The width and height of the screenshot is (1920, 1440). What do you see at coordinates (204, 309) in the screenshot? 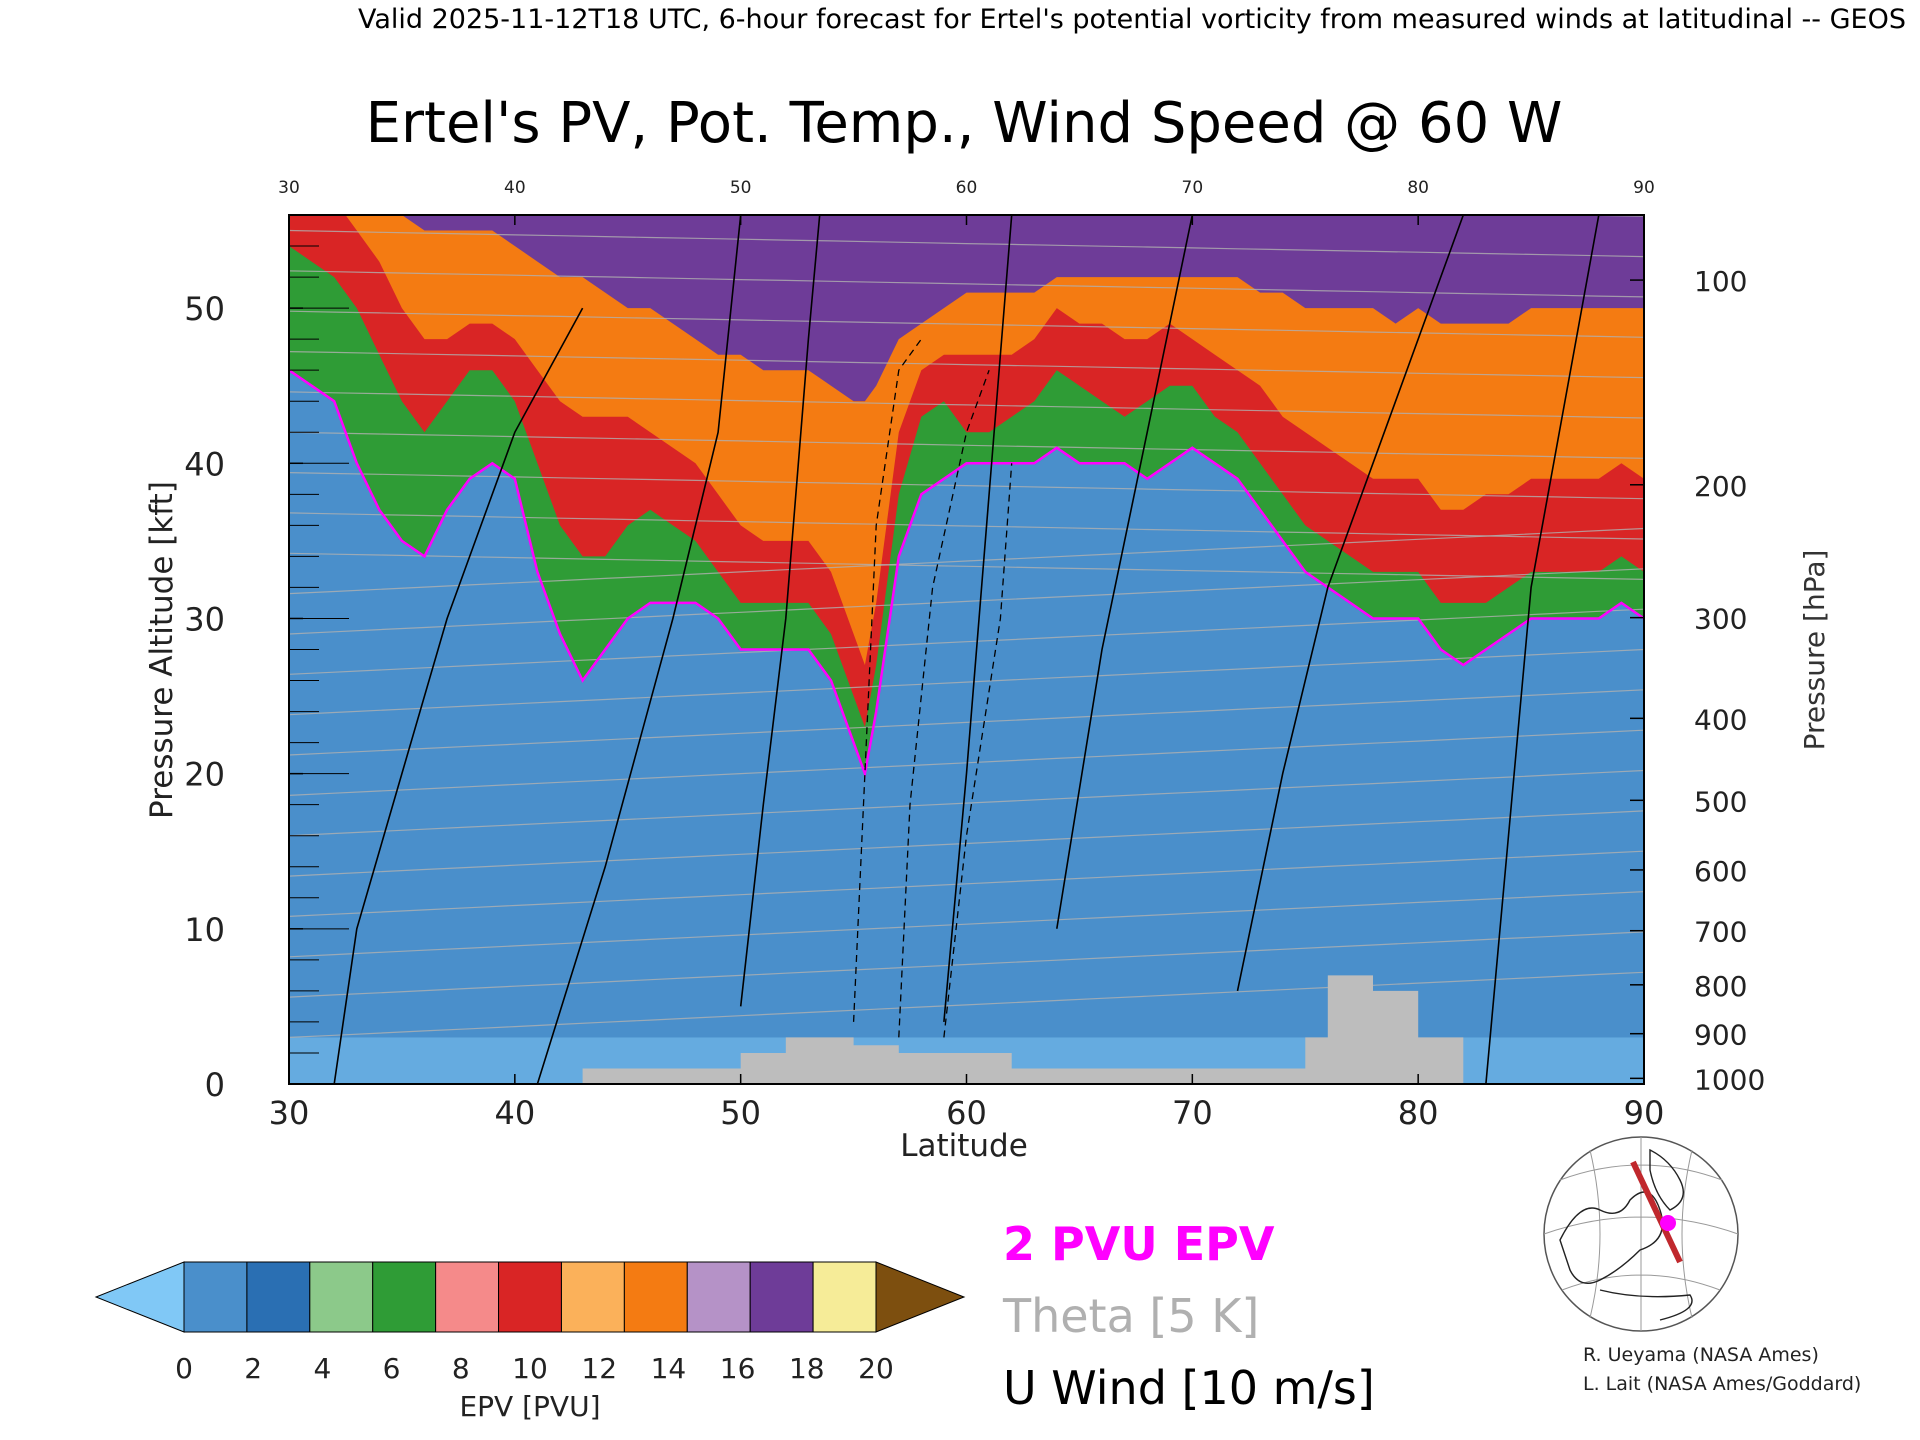
I see `y-tick-label: 50` at bounding box center [204, 309].